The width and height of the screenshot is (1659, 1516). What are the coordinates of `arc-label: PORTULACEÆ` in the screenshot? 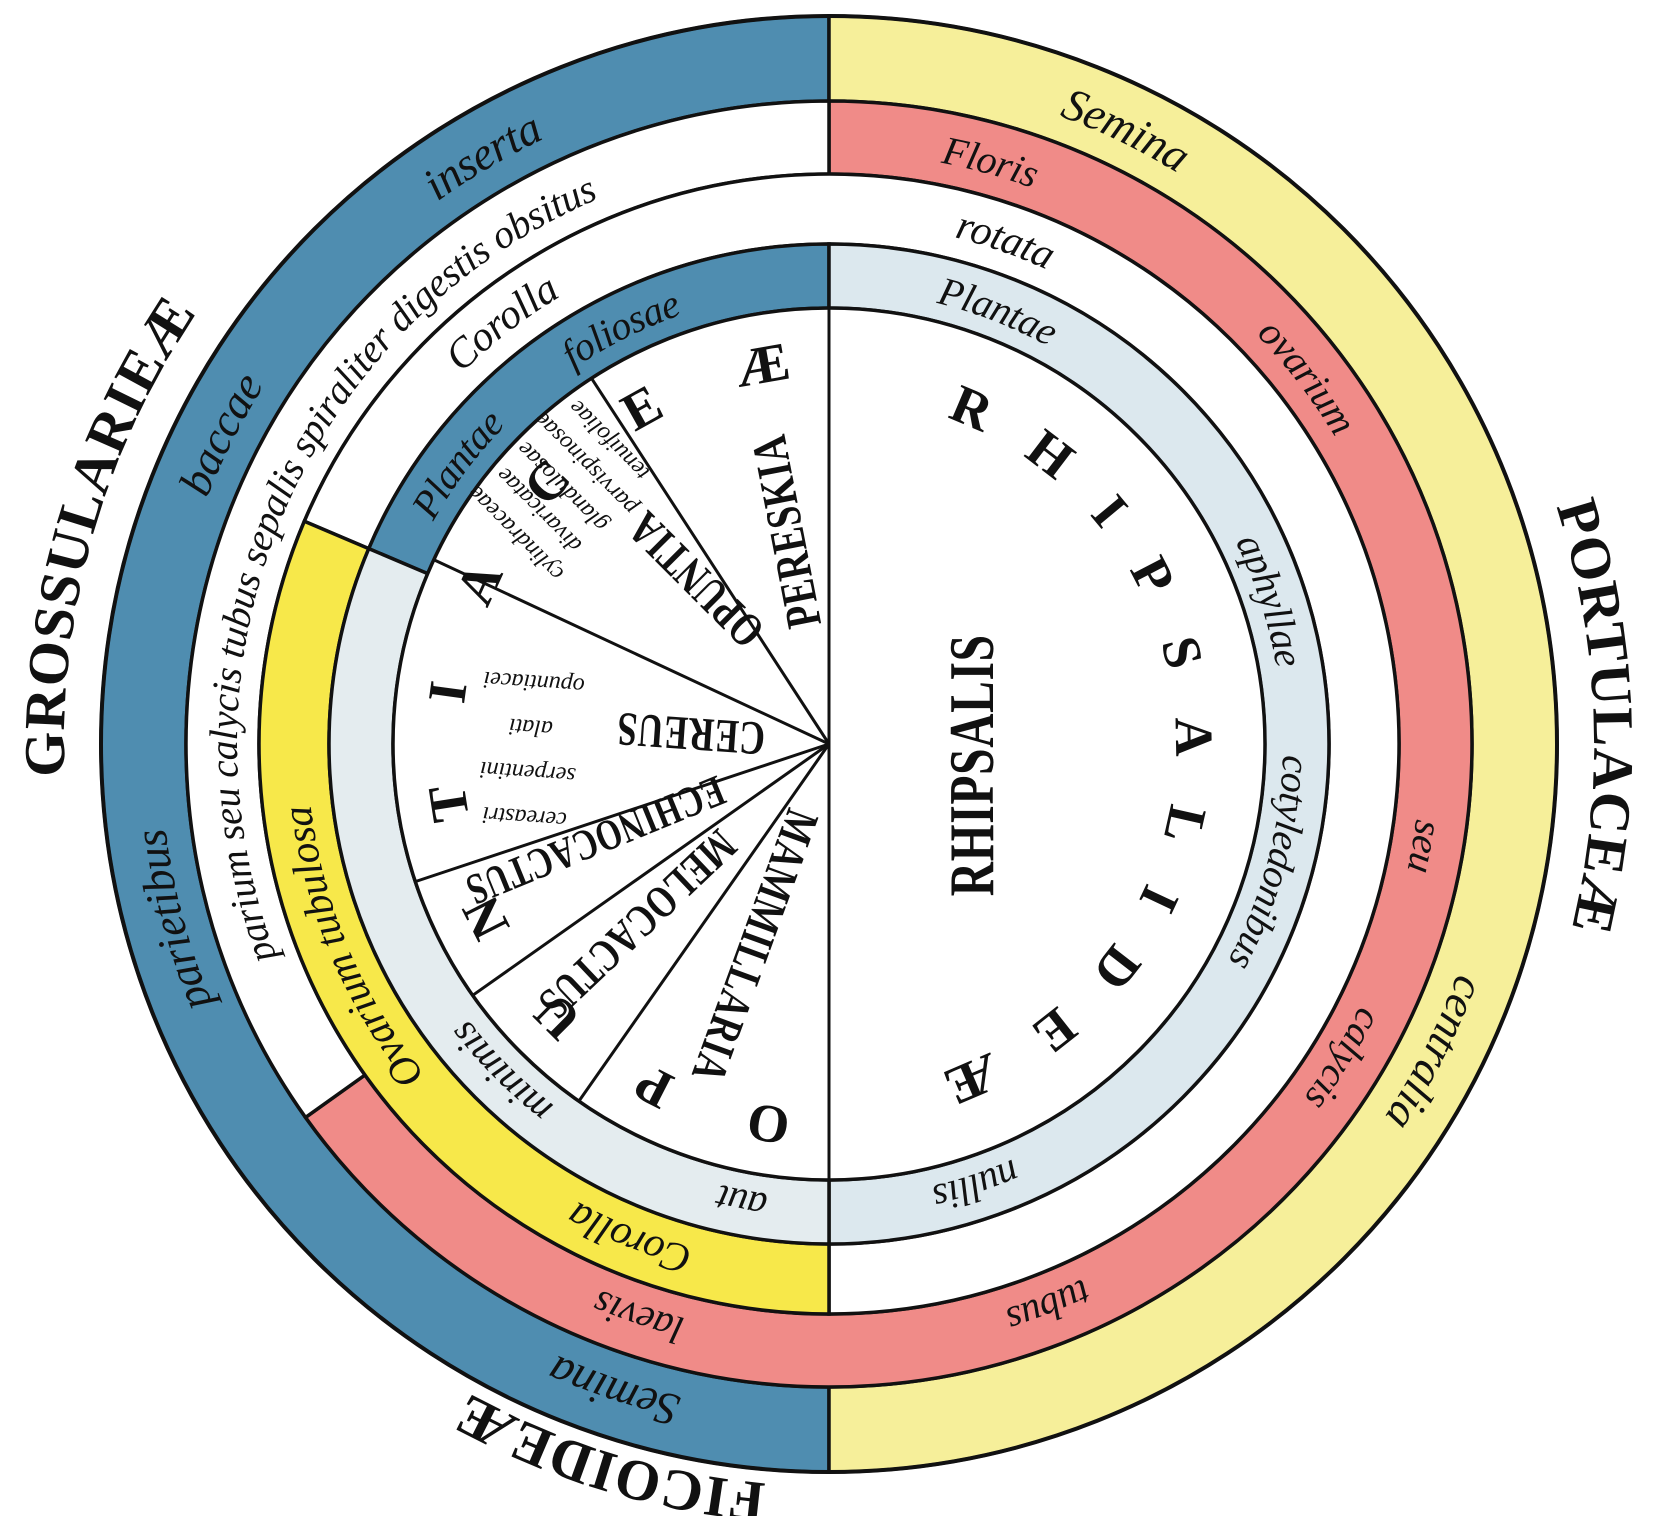 It's located at (1595, 716).